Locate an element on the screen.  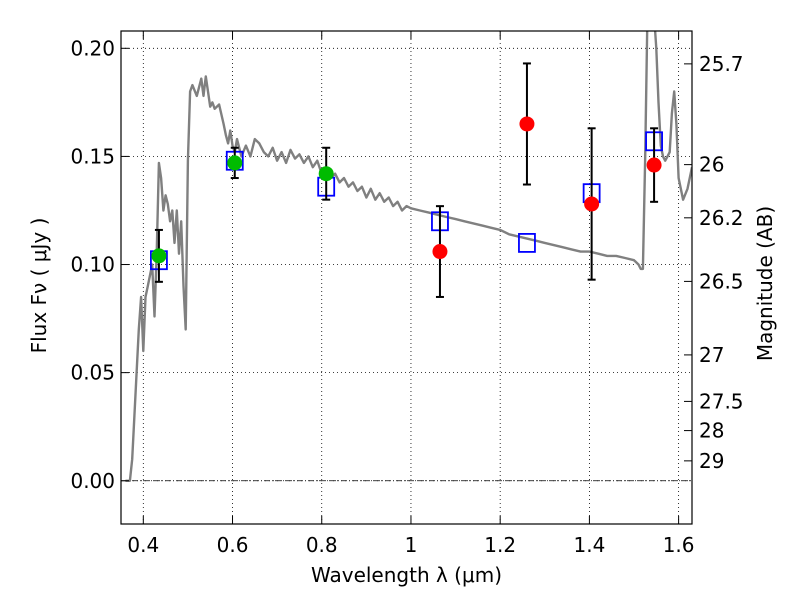
y-tick-label: 0.15 is located at coordinates (92, 156).